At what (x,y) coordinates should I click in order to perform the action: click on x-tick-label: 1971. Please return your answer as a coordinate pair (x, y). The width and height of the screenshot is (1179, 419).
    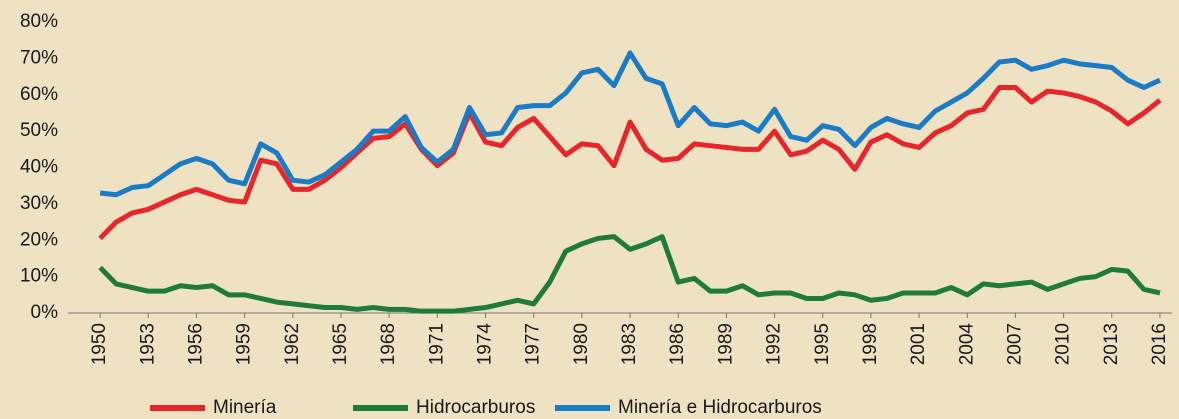
    Looking at the image, I should click on (436, 344).